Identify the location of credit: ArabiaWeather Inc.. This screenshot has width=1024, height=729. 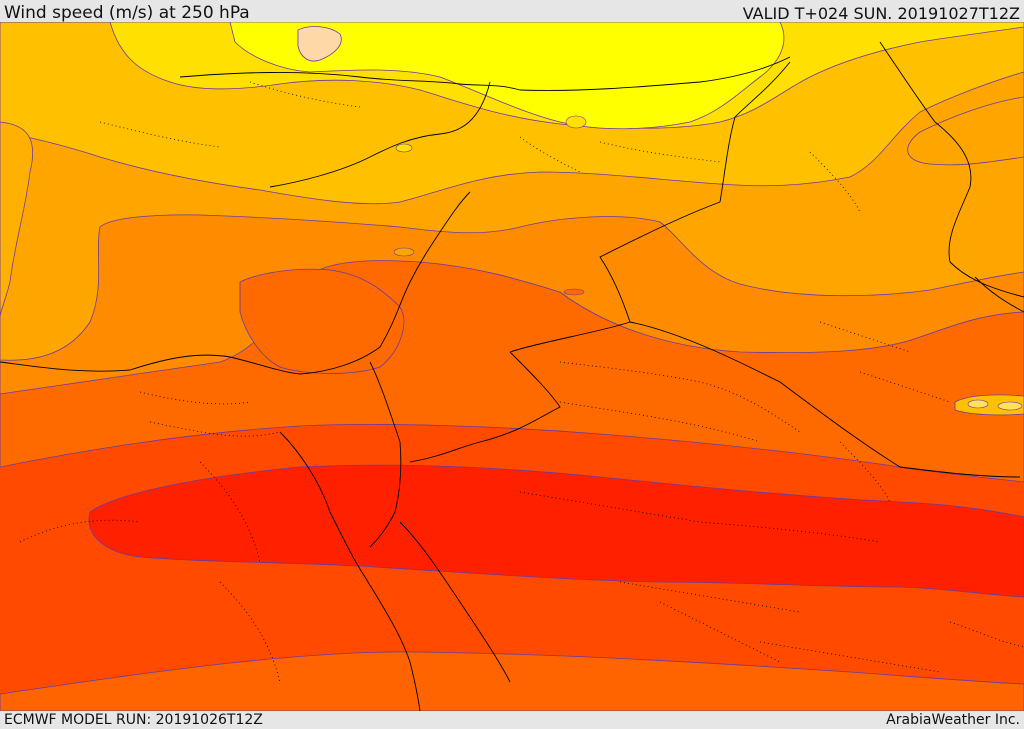
(953, 720).